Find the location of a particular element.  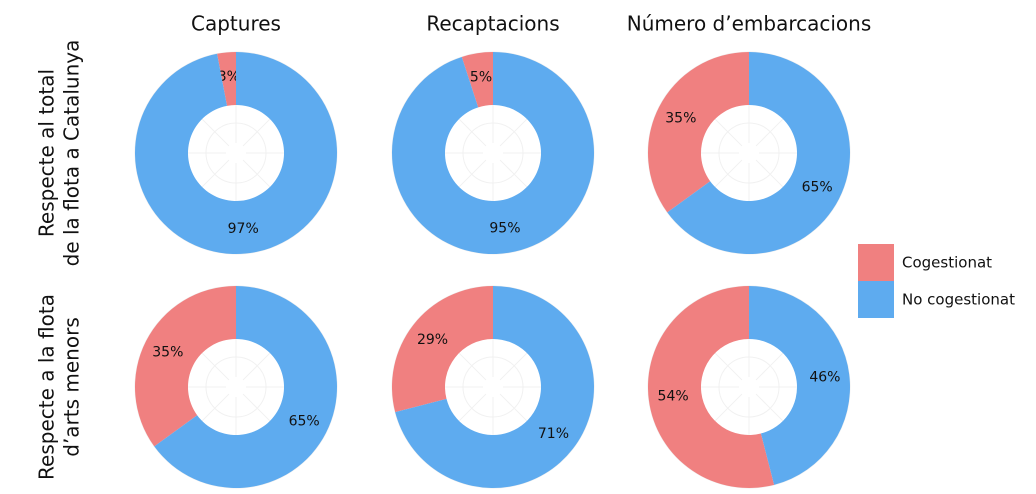

data-label: 3% is located at coordinates (229, 77).